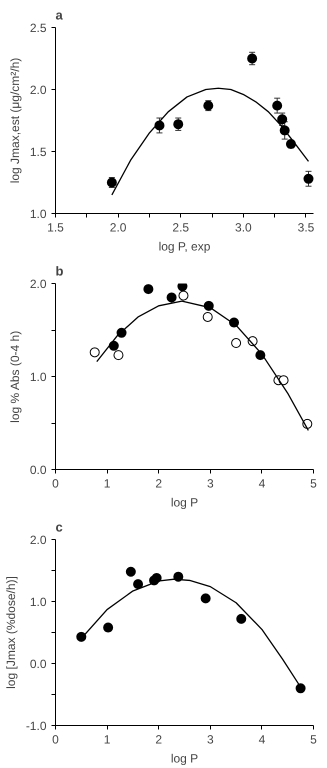 The image size is (327, 768). Describe the element at coordinates (210, 142) in the screenshot. I see `line-series` at that location.